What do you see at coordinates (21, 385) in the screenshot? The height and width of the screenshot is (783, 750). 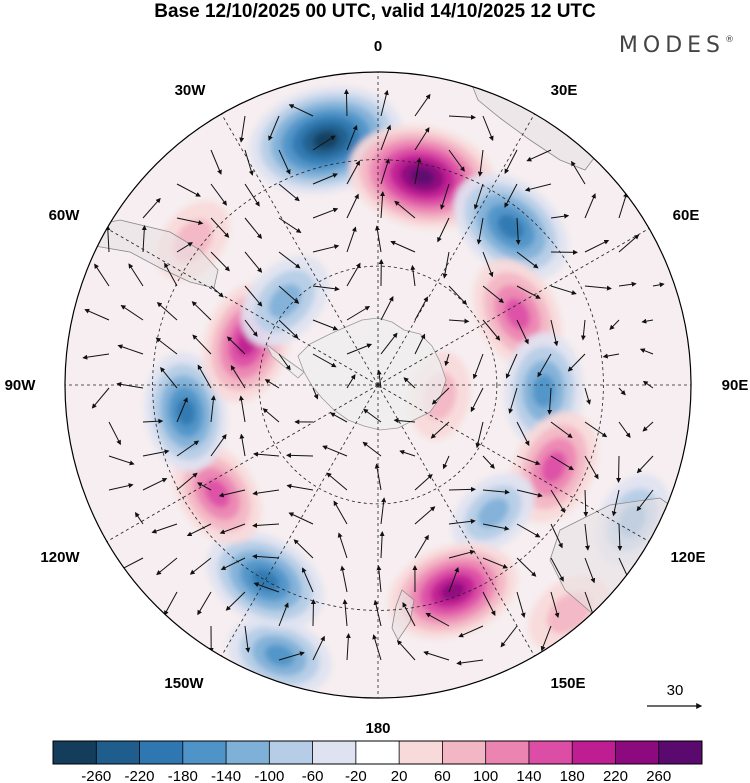 I see `lon-label-90w: 90W` at bounding box center [21, 385].